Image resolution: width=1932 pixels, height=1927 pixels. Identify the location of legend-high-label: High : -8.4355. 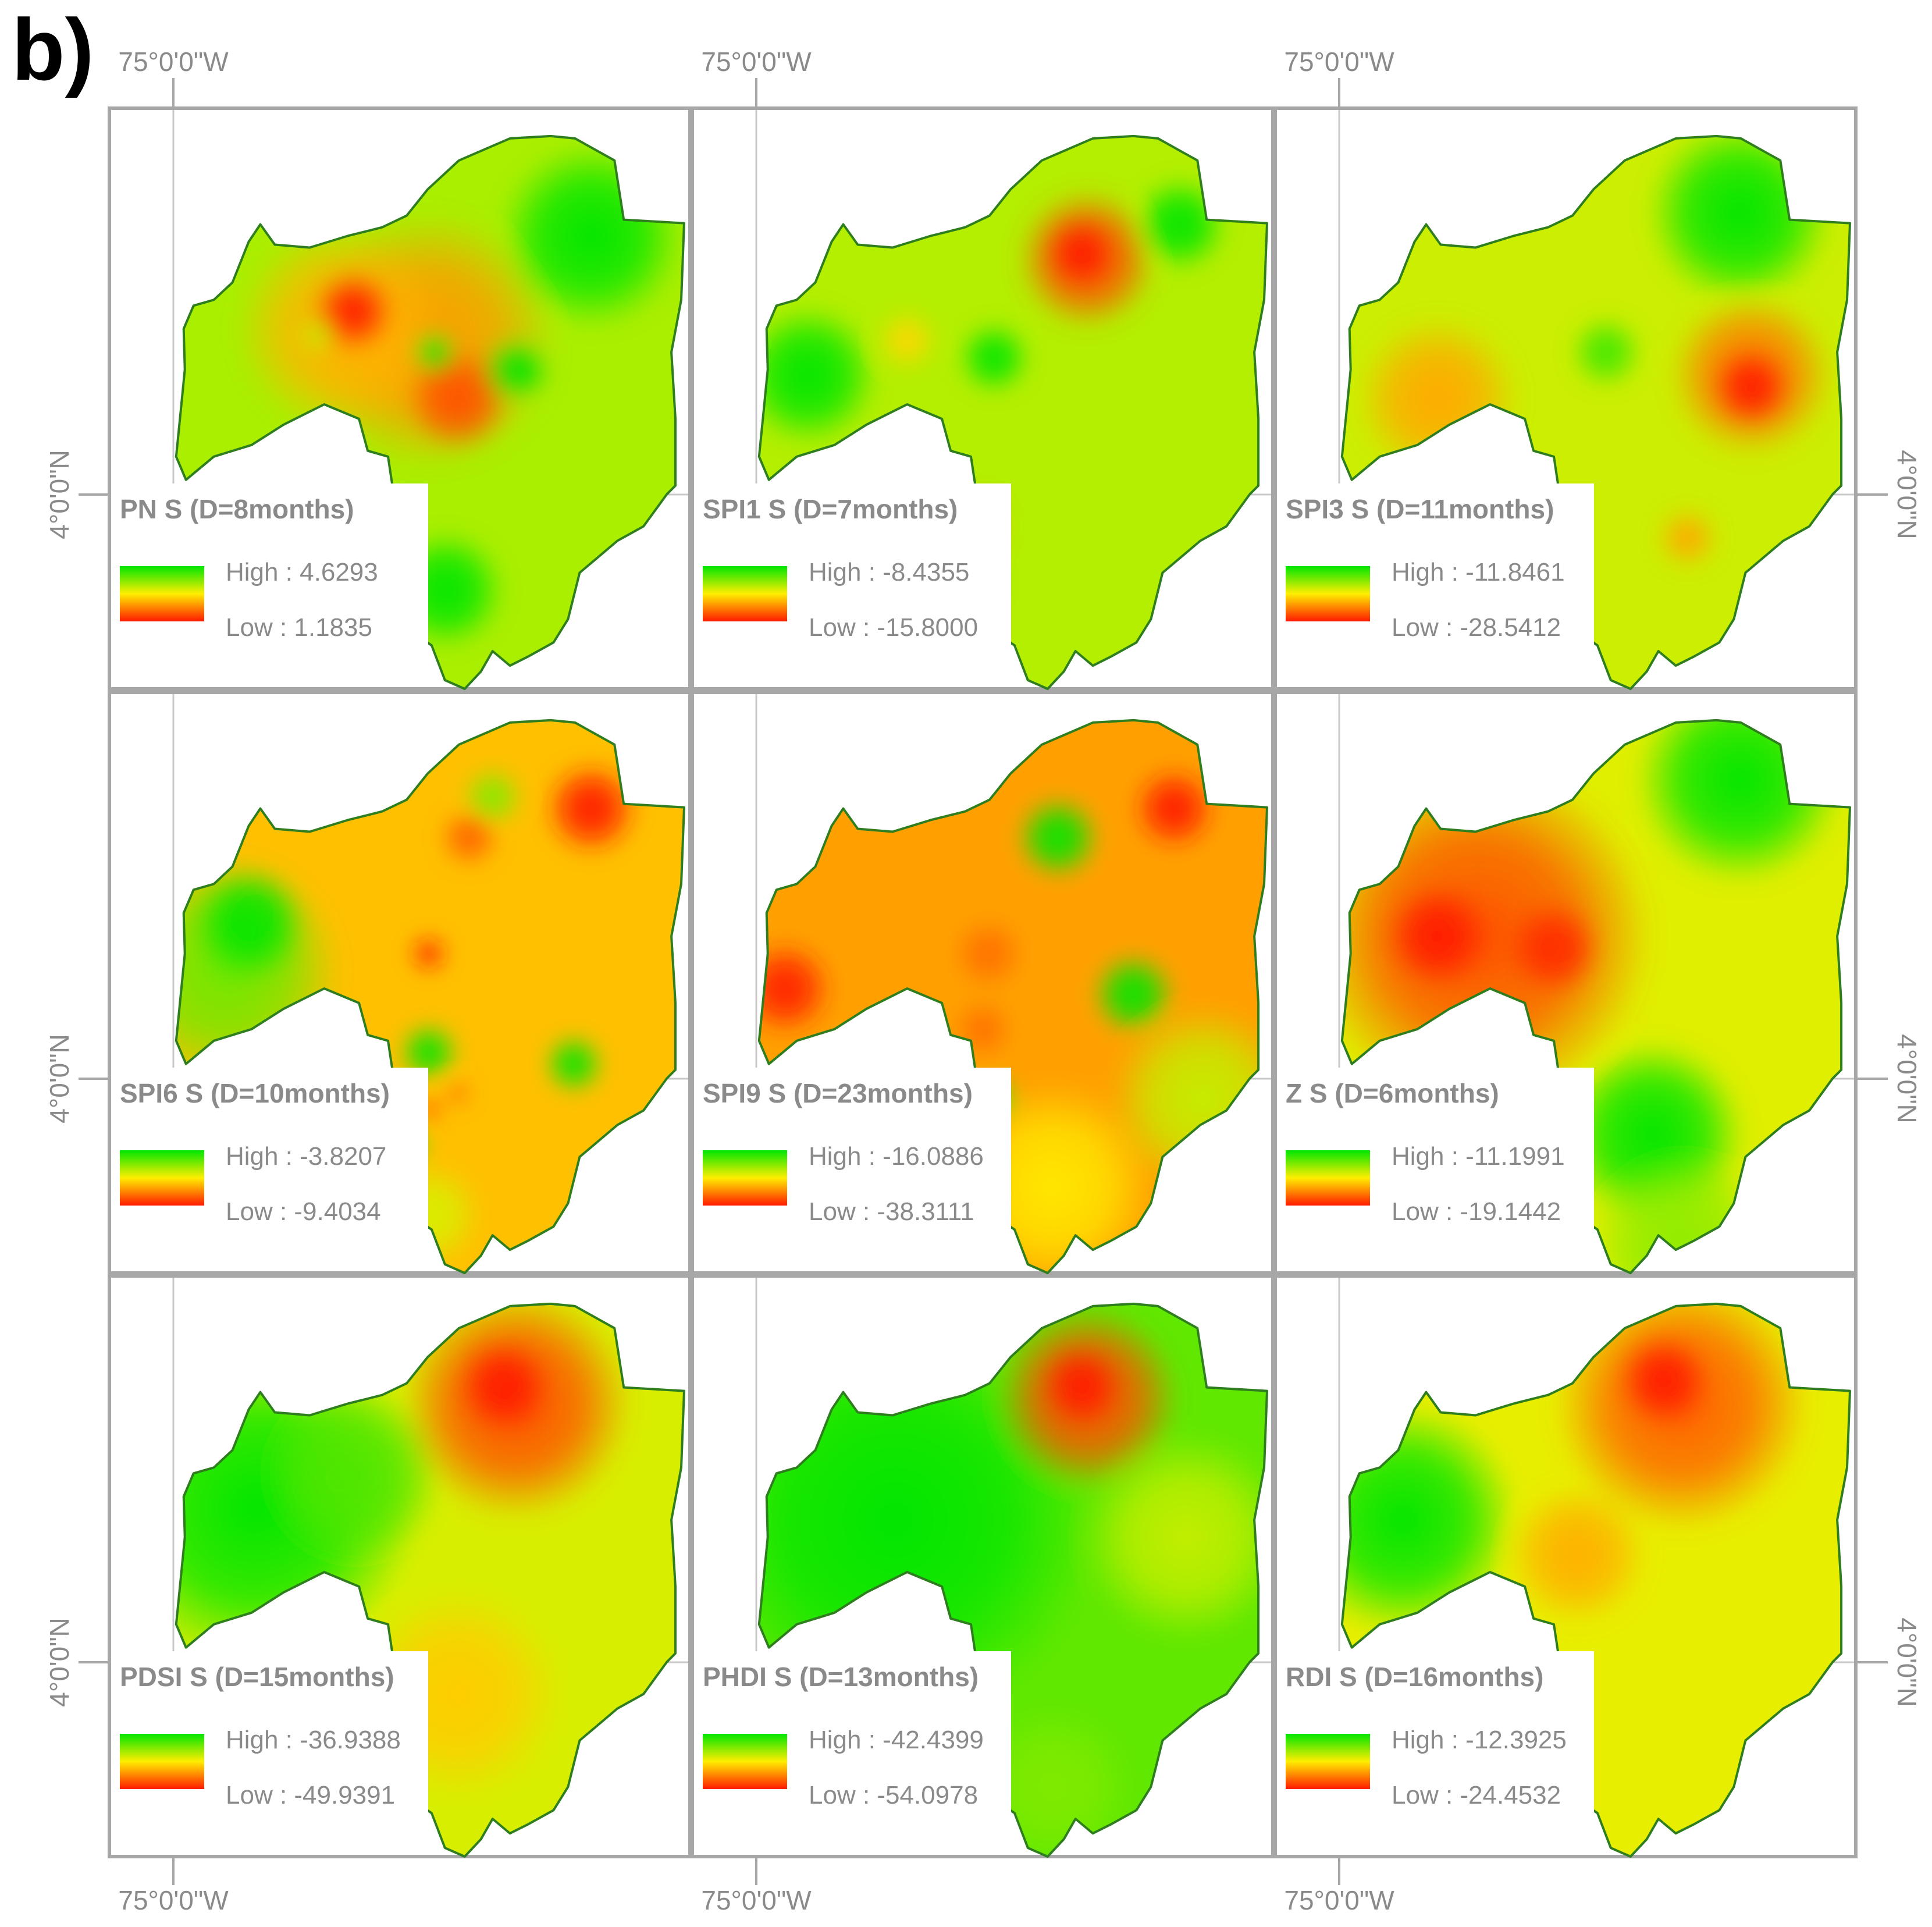
(889, 572).